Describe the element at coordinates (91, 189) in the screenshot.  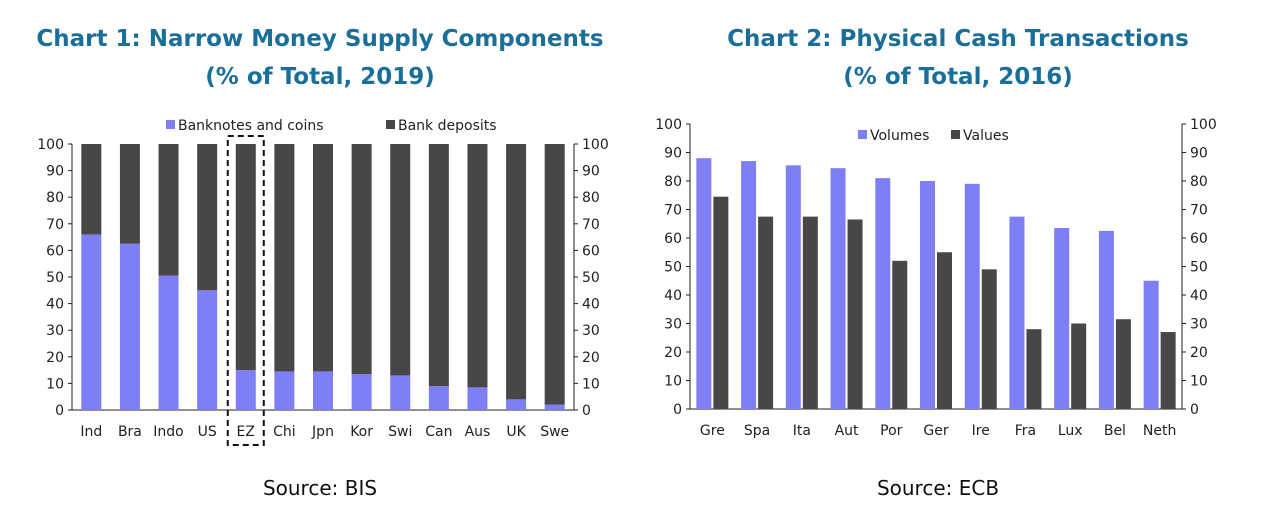
I see `bar-bank-deposits-ind` at that location.